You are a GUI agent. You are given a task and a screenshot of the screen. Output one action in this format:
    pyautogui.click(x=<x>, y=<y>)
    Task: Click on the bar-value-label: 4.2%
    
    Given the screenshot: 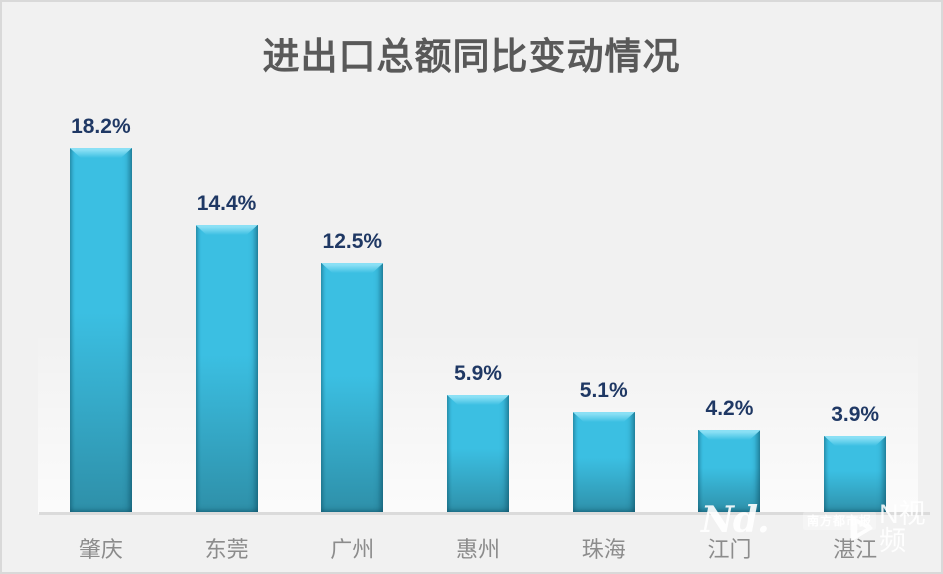 What is the action you would take?
    pyautogui.click(x=729, y=408)
    